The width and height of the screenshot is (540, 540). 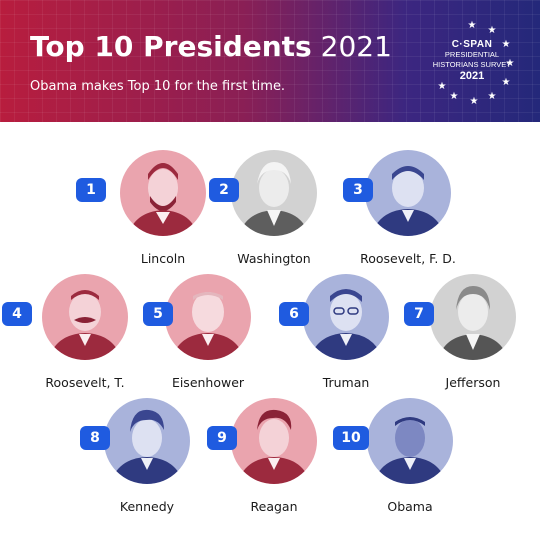 I want to click on badge-brand: C·SPAN, so click(x=472, y=44).